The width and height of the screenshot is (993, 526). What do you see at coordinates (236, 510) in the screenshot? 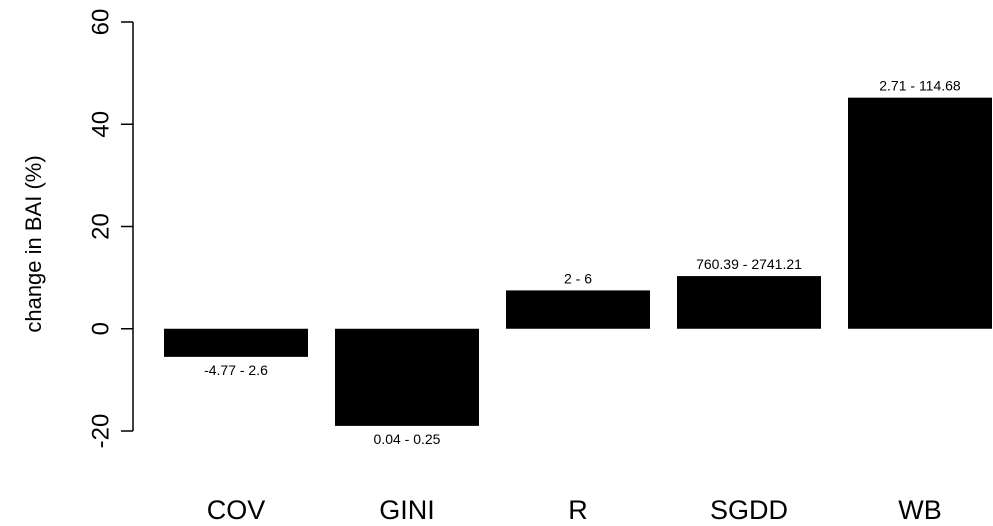
I see `x-category-label: COV` at bounding box center [236, 510].